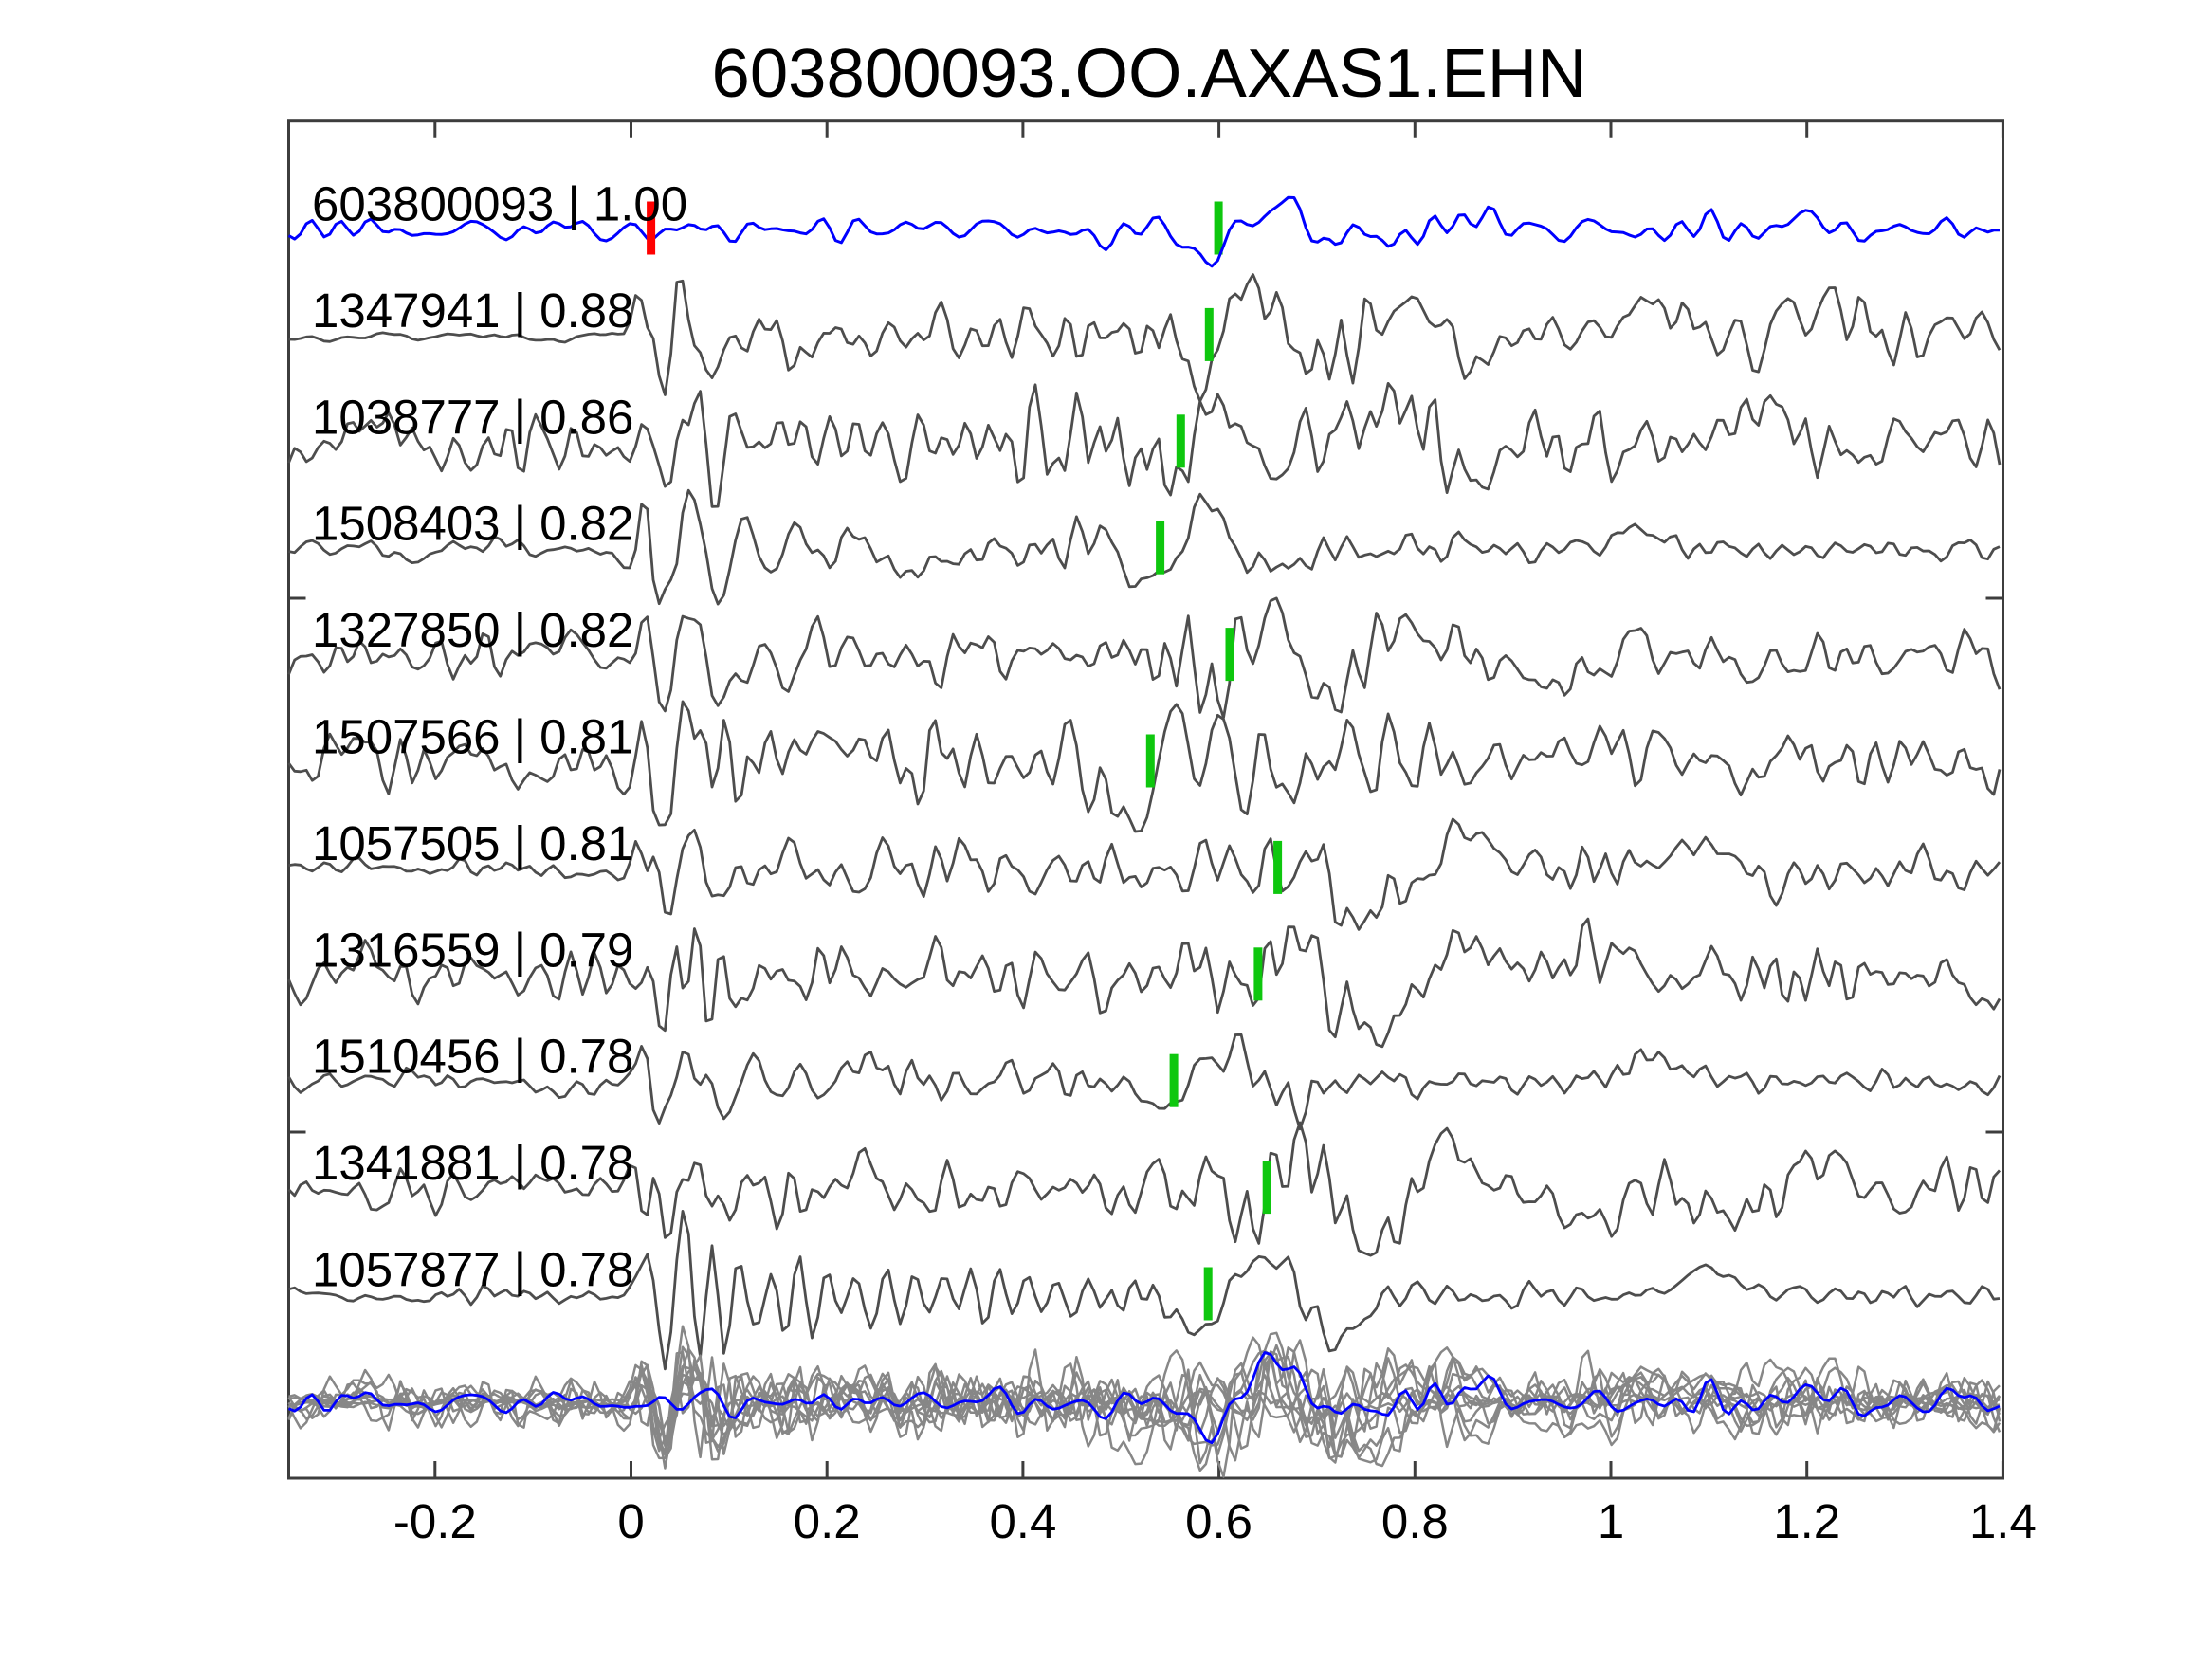  I want to click on svg-text: 1327850 | 0.82, so click(472, 630).